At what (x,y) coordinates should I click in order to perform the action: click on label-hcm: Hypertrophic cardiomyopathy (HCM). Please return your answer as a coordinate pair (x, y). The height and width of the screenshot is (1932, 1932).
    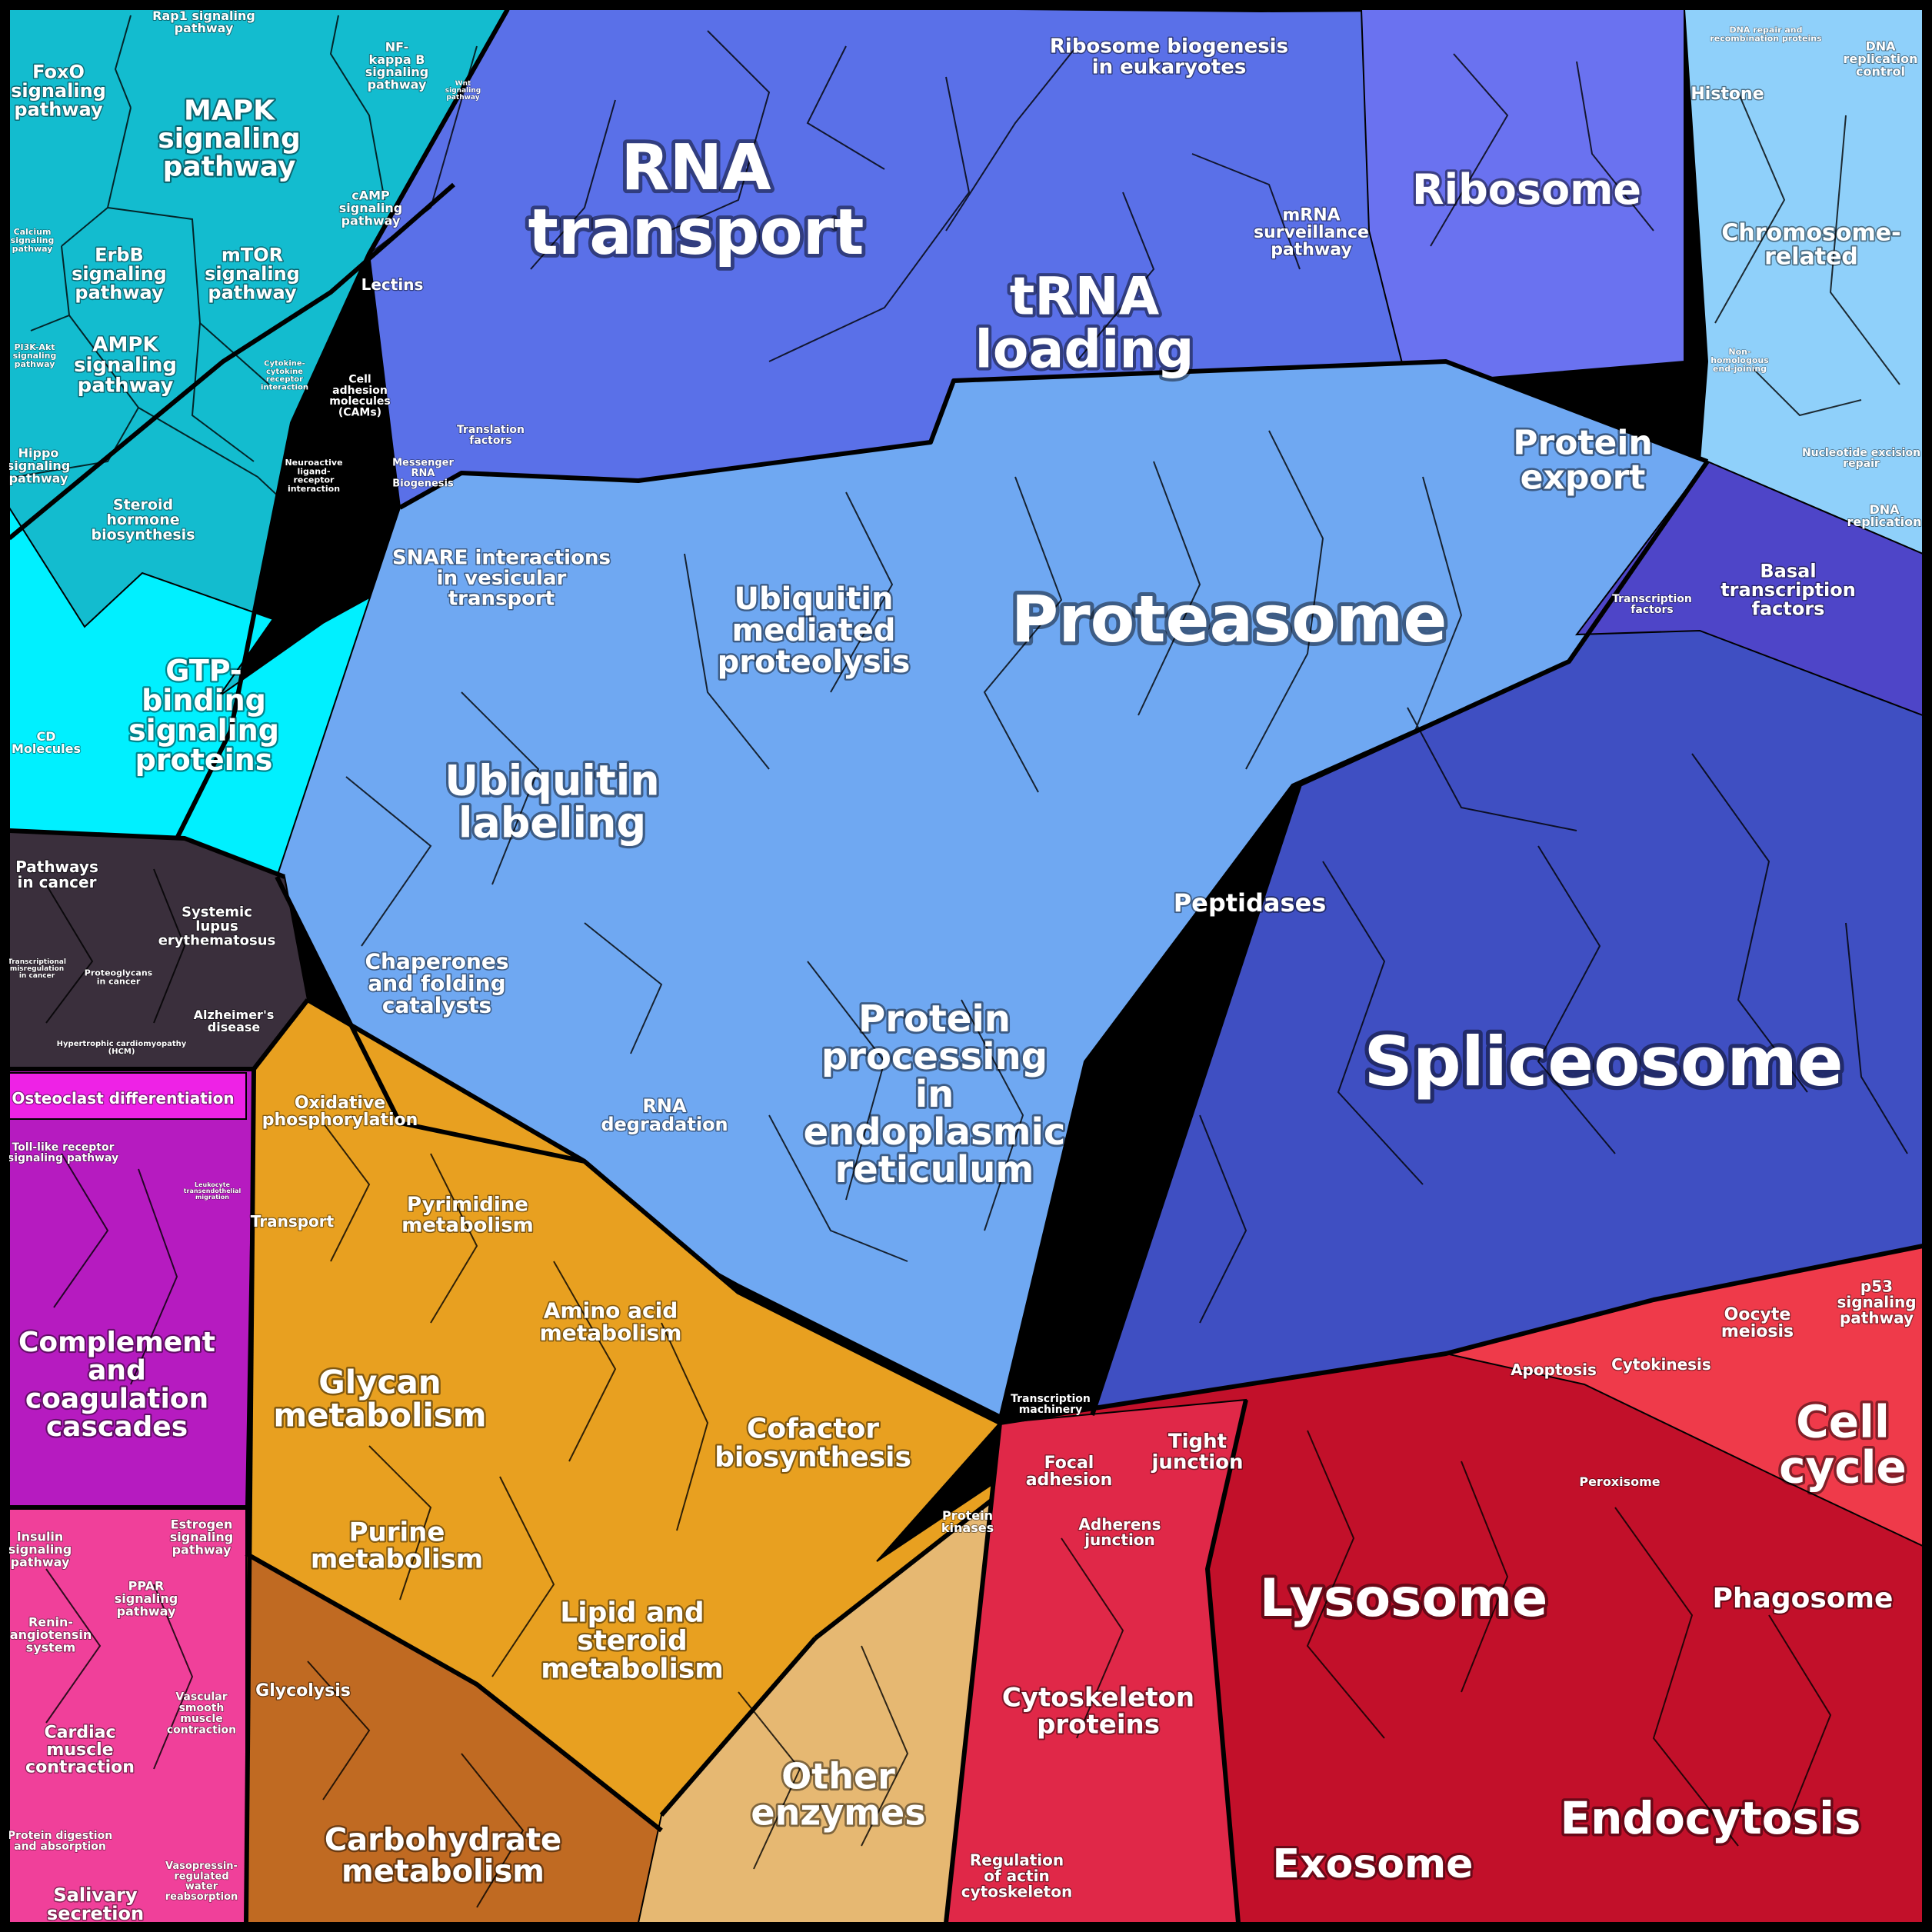
    Looking at the image, I should click on (122, 1047).